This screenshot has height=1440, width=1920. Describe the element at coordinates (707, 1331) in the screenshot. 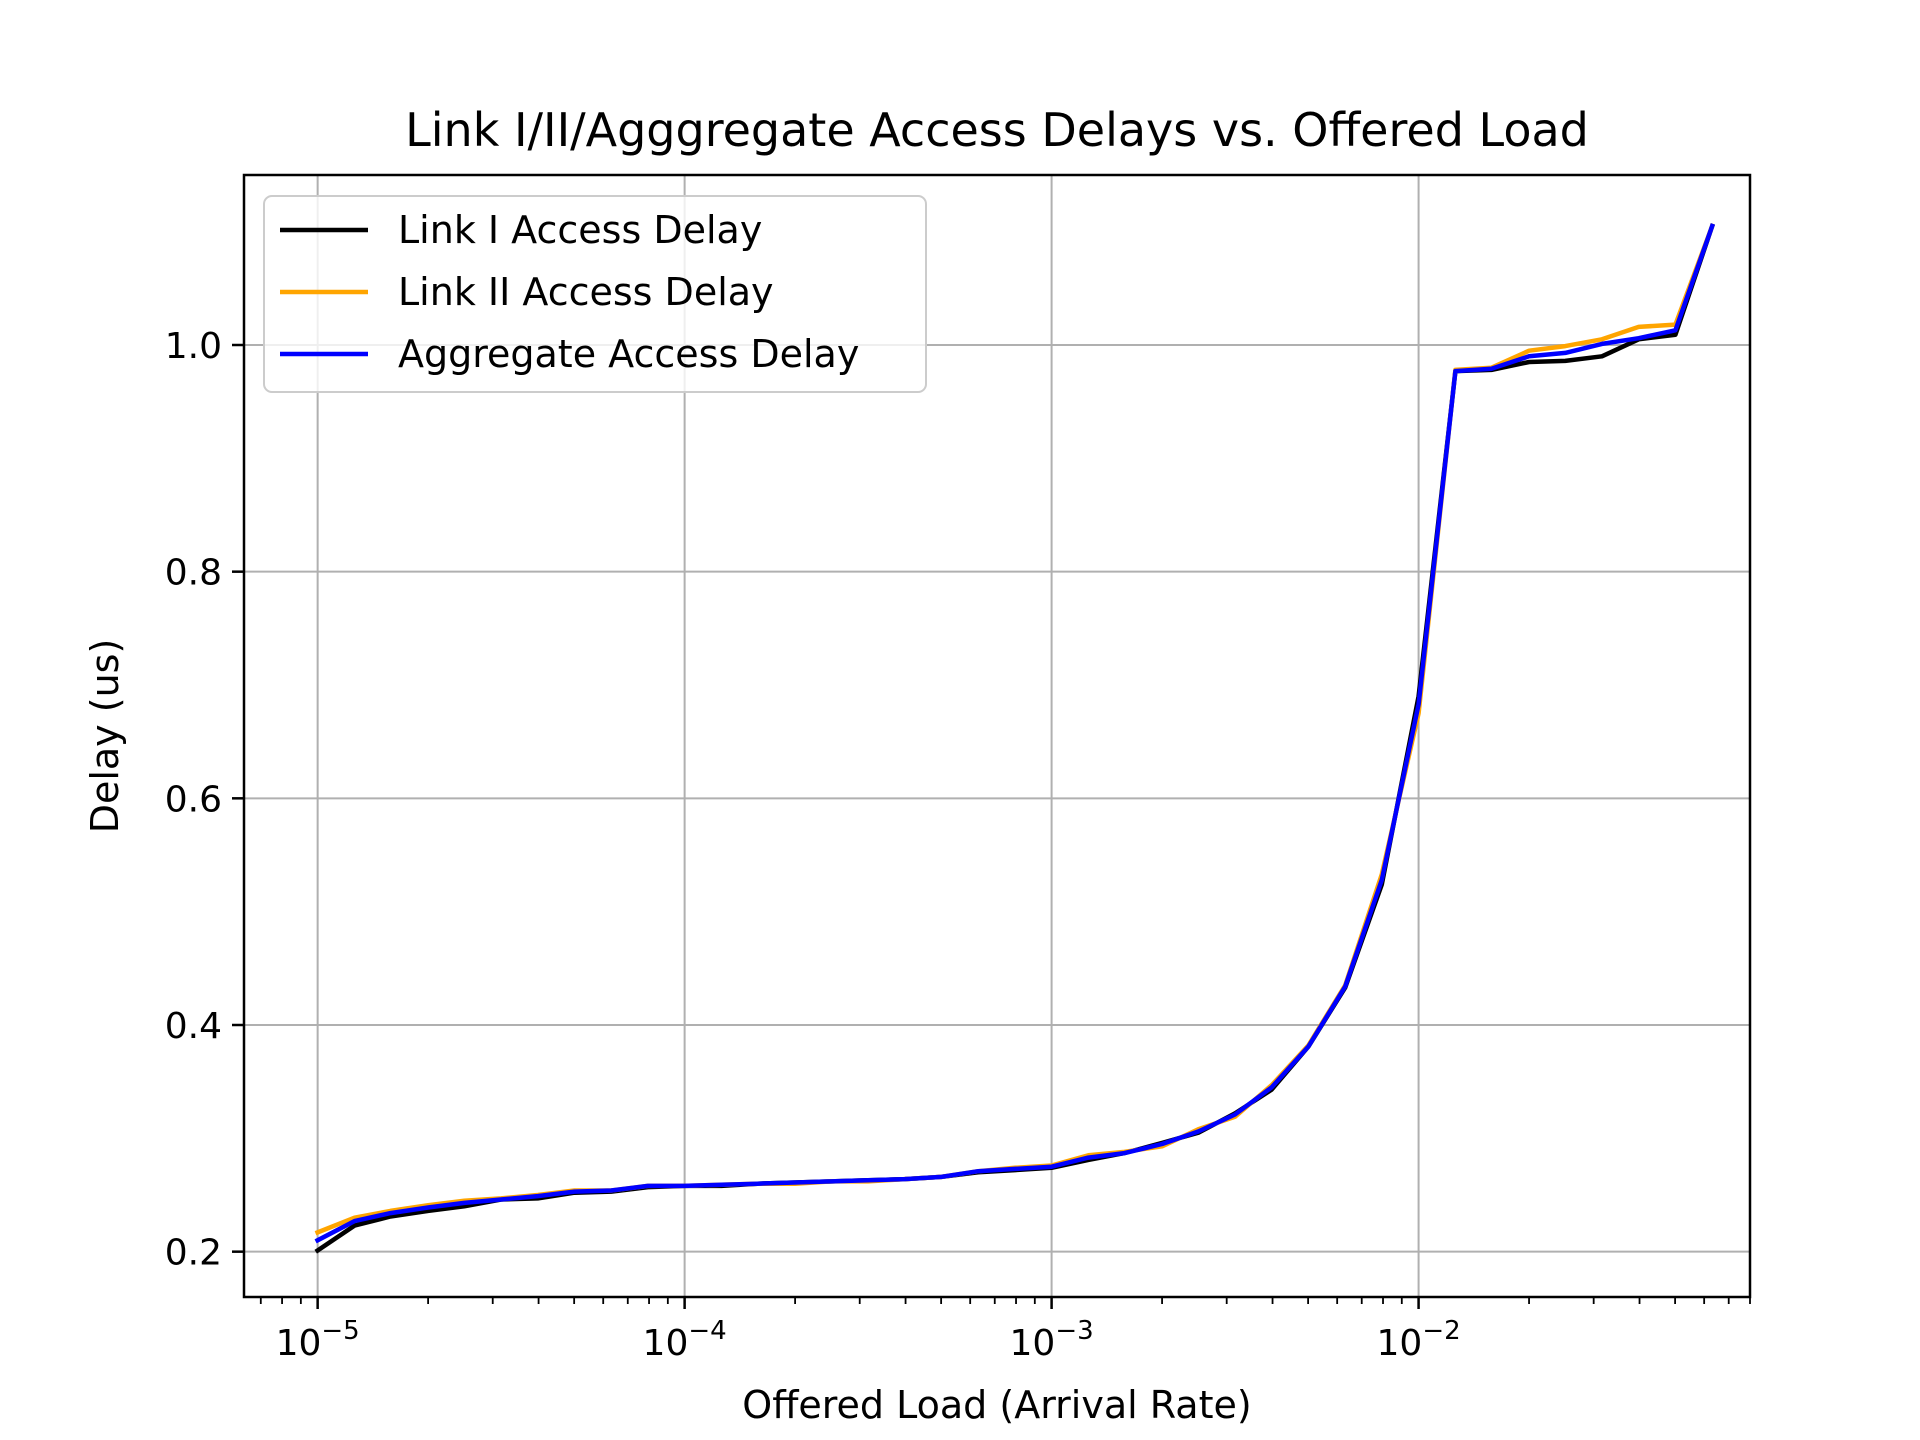

I see `x-tick-label-exponent: −4` at that location.